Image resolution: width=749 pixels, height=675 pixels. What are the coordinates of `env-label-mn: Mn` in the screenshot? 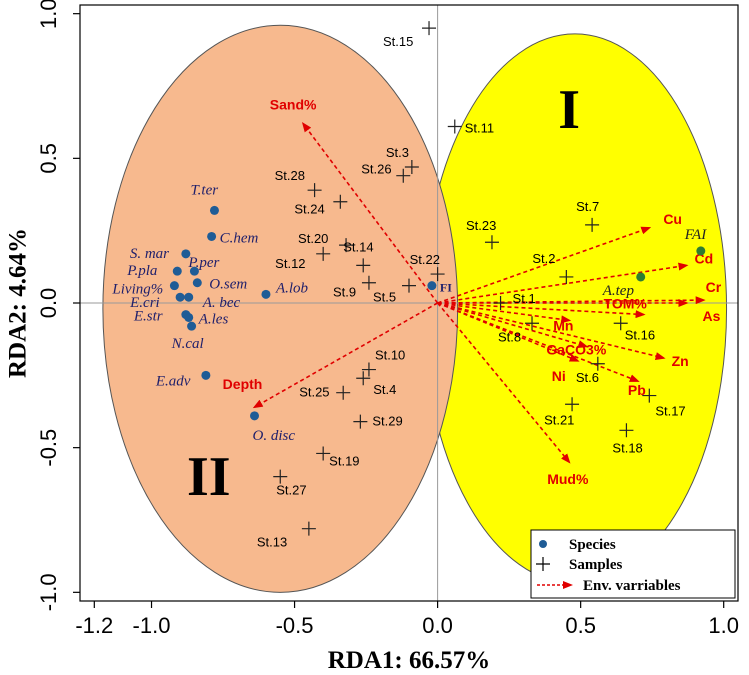 It's located at (563, 325).